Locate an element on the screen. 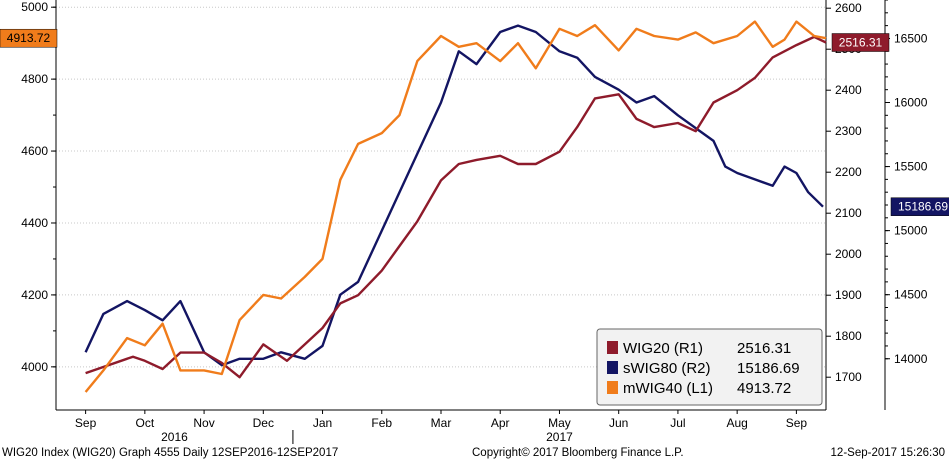 Image resolution: width=949 pixels, height=463 pixels. y-r2-tick-label: 15500 is located at coordinates (911, 167).